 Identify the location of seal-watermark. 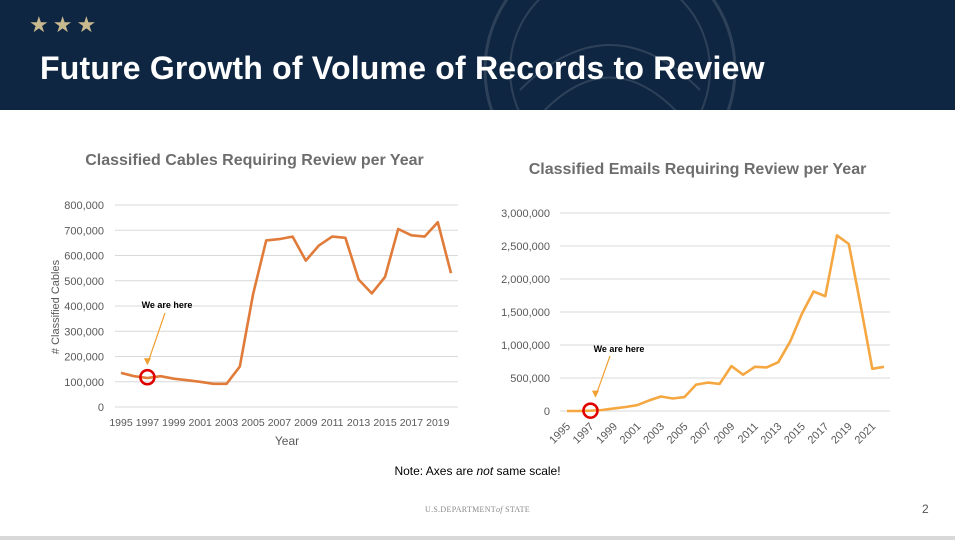
(610, 55).